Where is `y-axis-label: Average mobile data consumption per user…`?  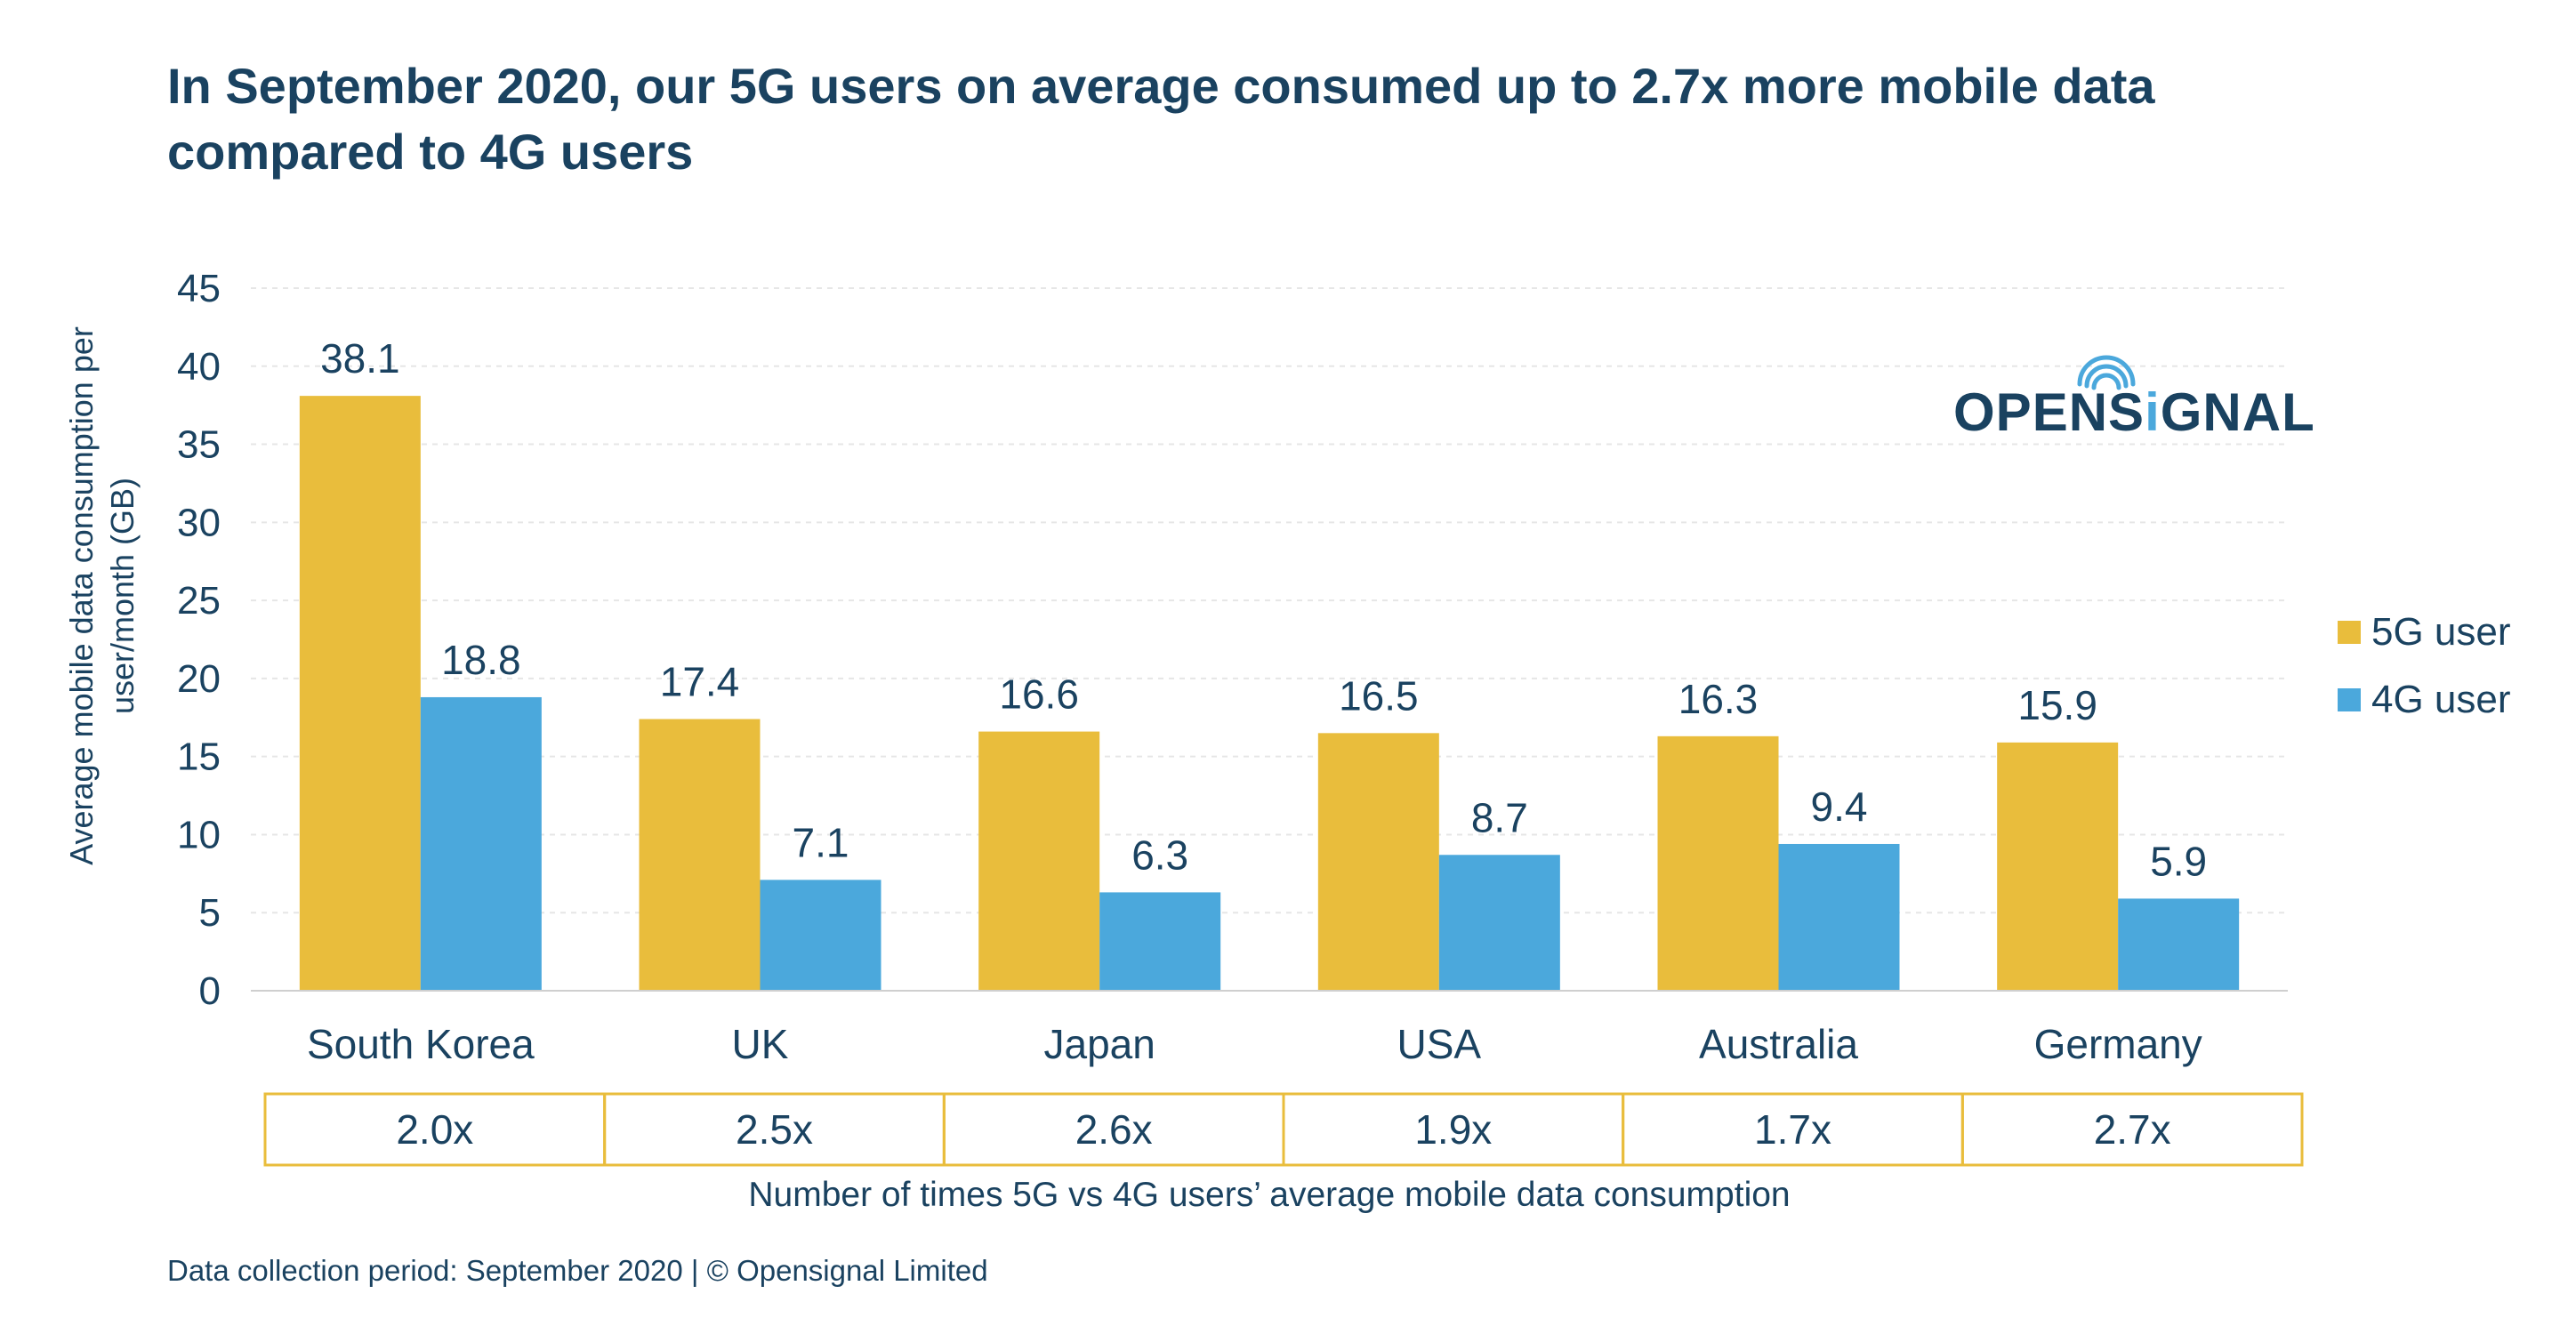 y-axis-label: Average mobile data consumption per user… is located at coordinates (102, 596).